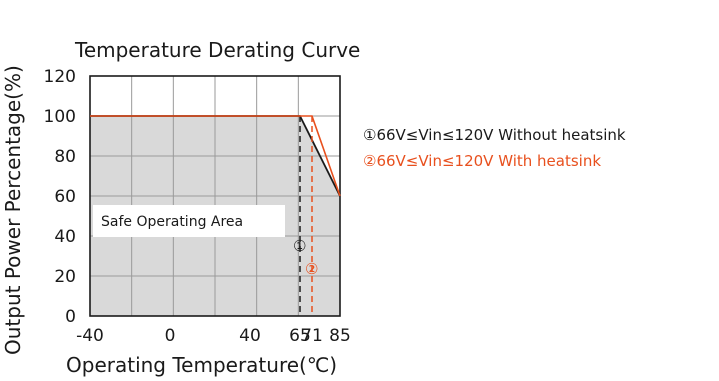  What do you see at coordinates (65, 277) in the screenshot?
I see `y-tick-label: 20` at bounding box center [65, 277].